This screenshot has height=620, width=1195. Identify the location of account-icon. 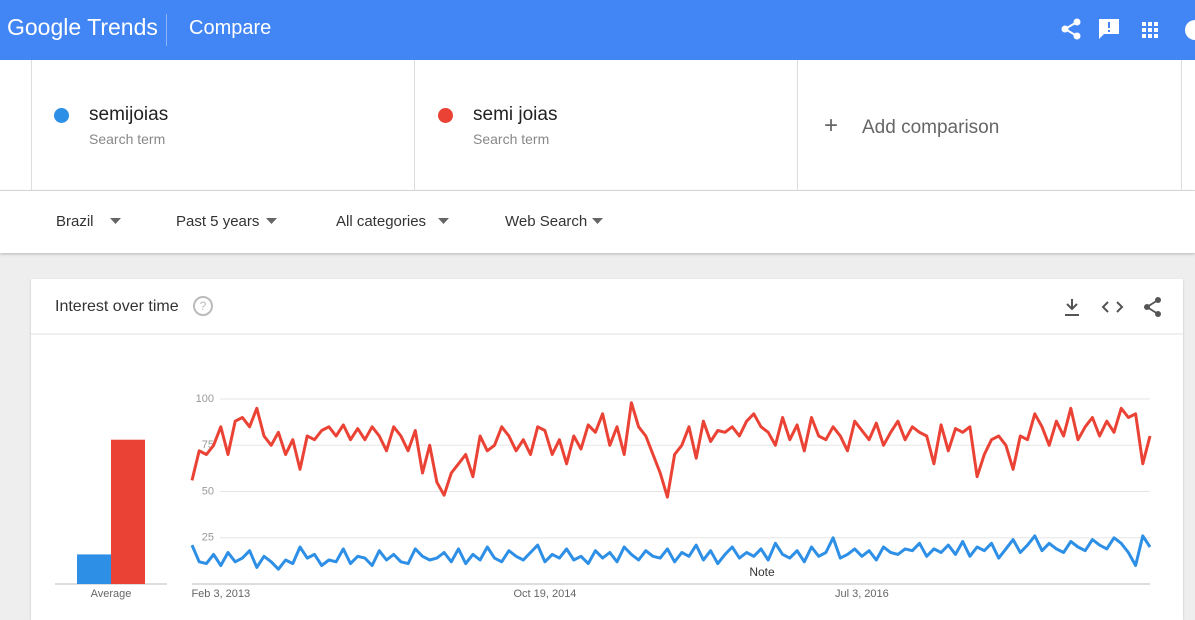
(1190, 30).